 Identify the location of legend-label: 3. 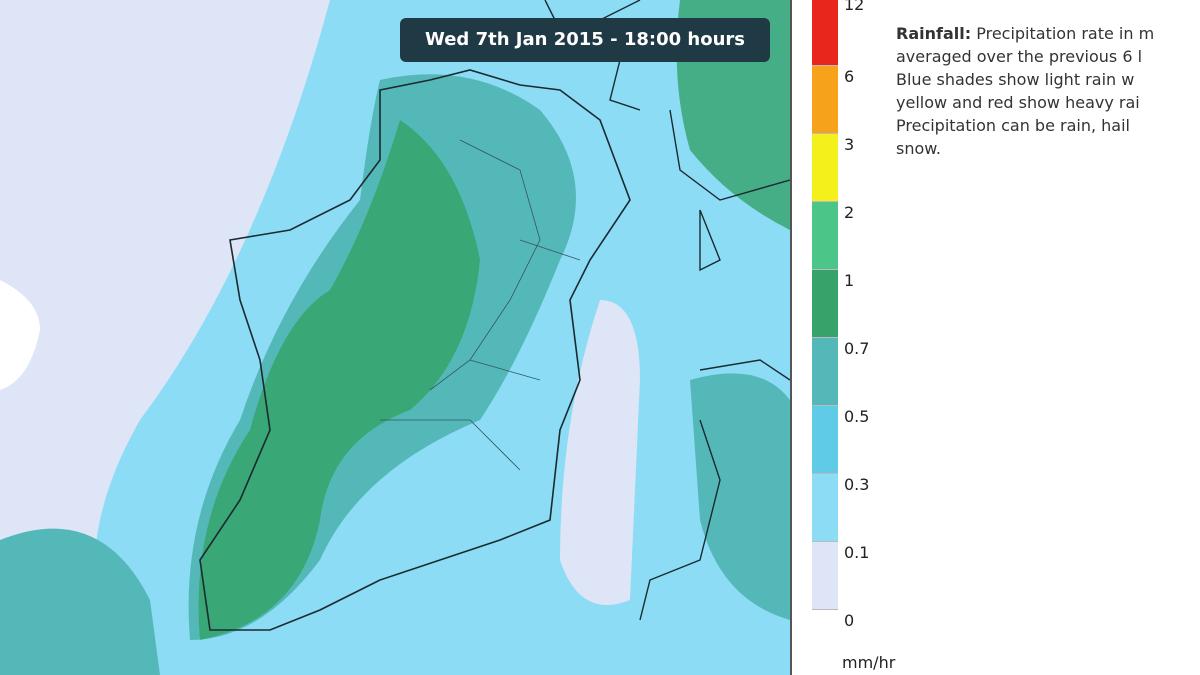
(849, 144).